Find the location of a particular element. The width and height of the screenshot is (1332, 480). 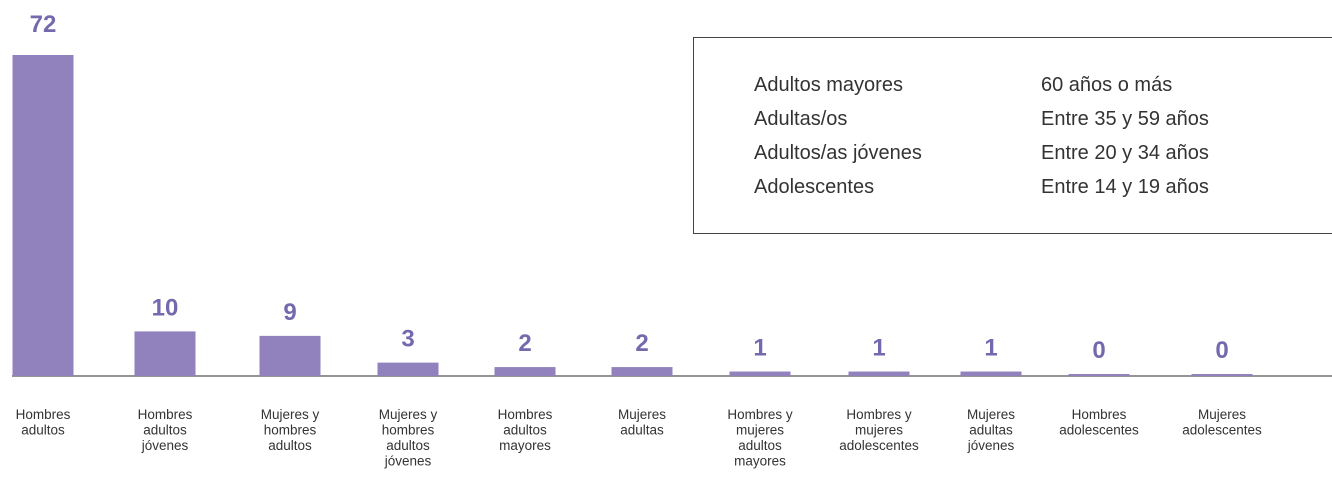

category-label: Mujeres adolescentes is located at coordinates (1222, 422).